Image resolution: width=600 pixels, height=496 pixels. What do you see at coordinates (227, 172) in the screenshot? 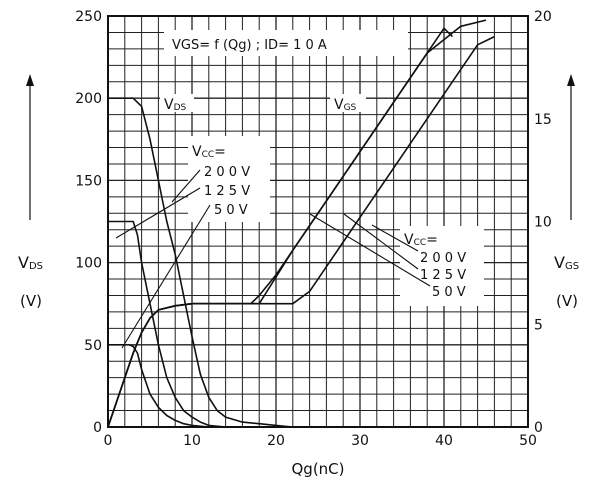
I see `vcc-legend-left-value: 2 0 0 V` at bounding box center [227, 172].